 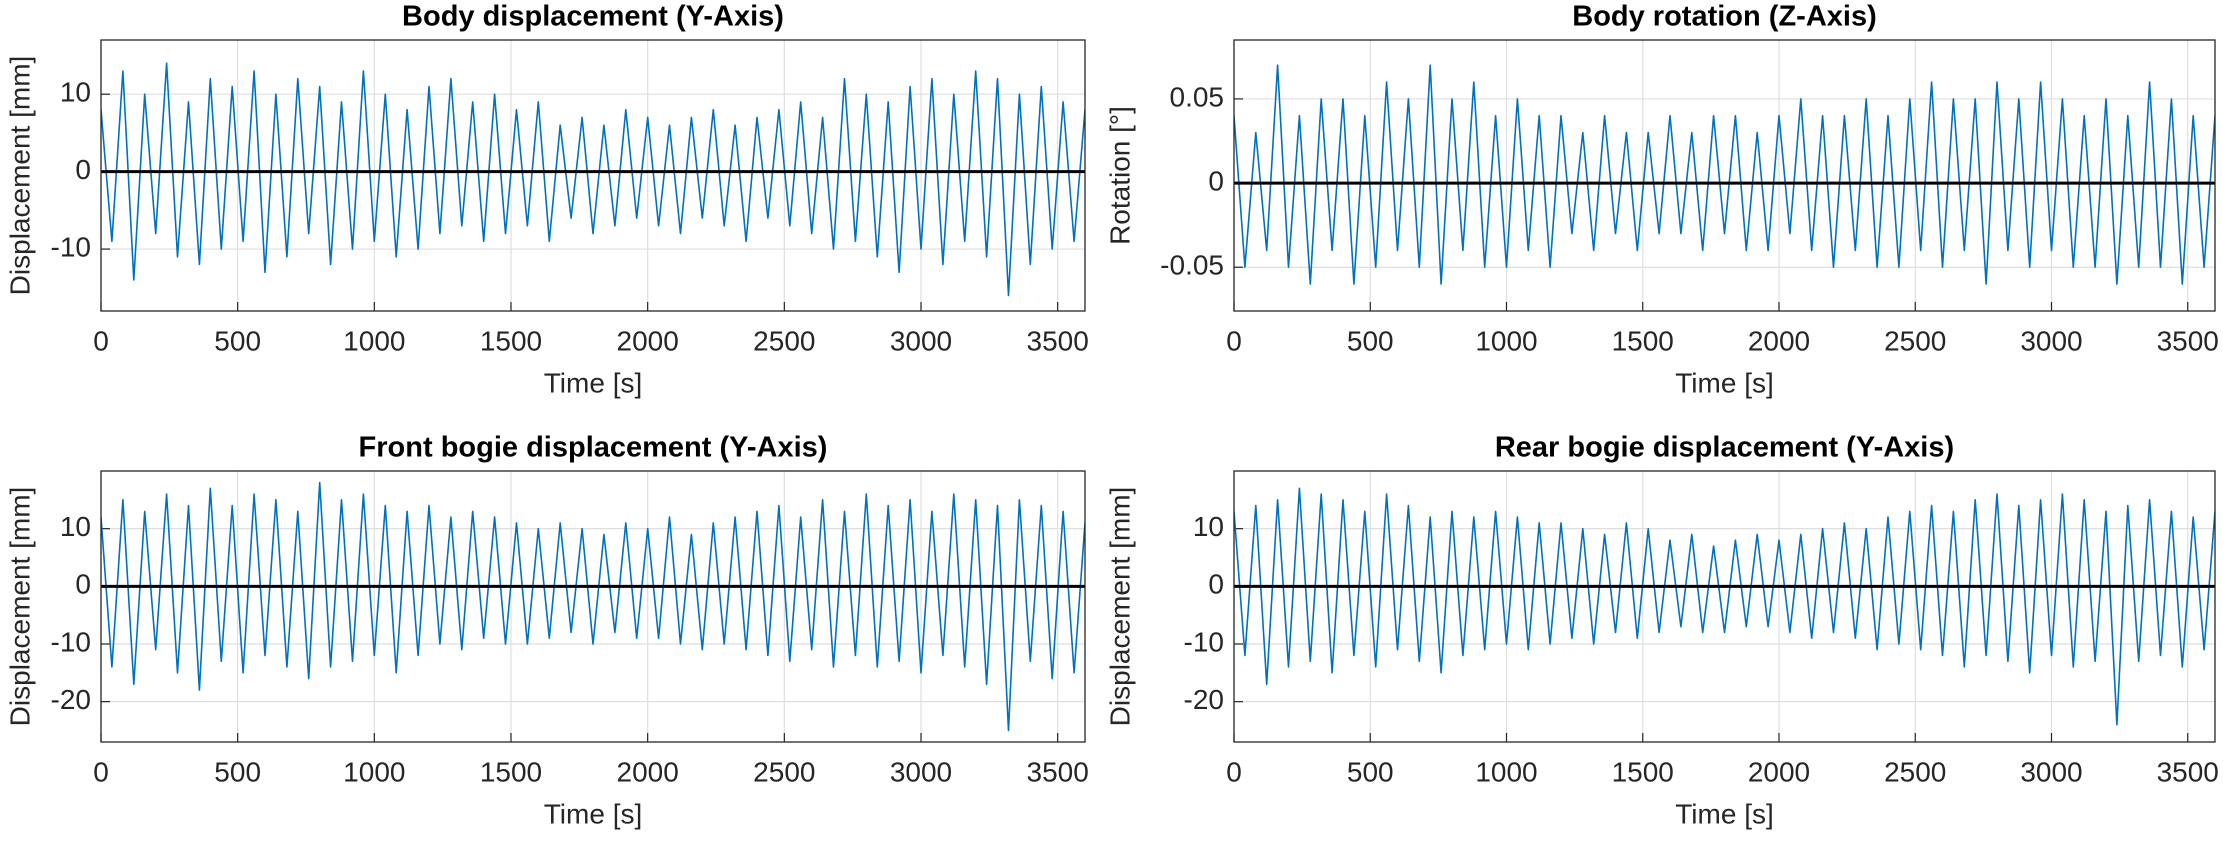 What do you see at coordinates (1119, 175) in the screenshot?
I see `y-axis-label: Rotation [°]` at bounding box center [1119, 175].